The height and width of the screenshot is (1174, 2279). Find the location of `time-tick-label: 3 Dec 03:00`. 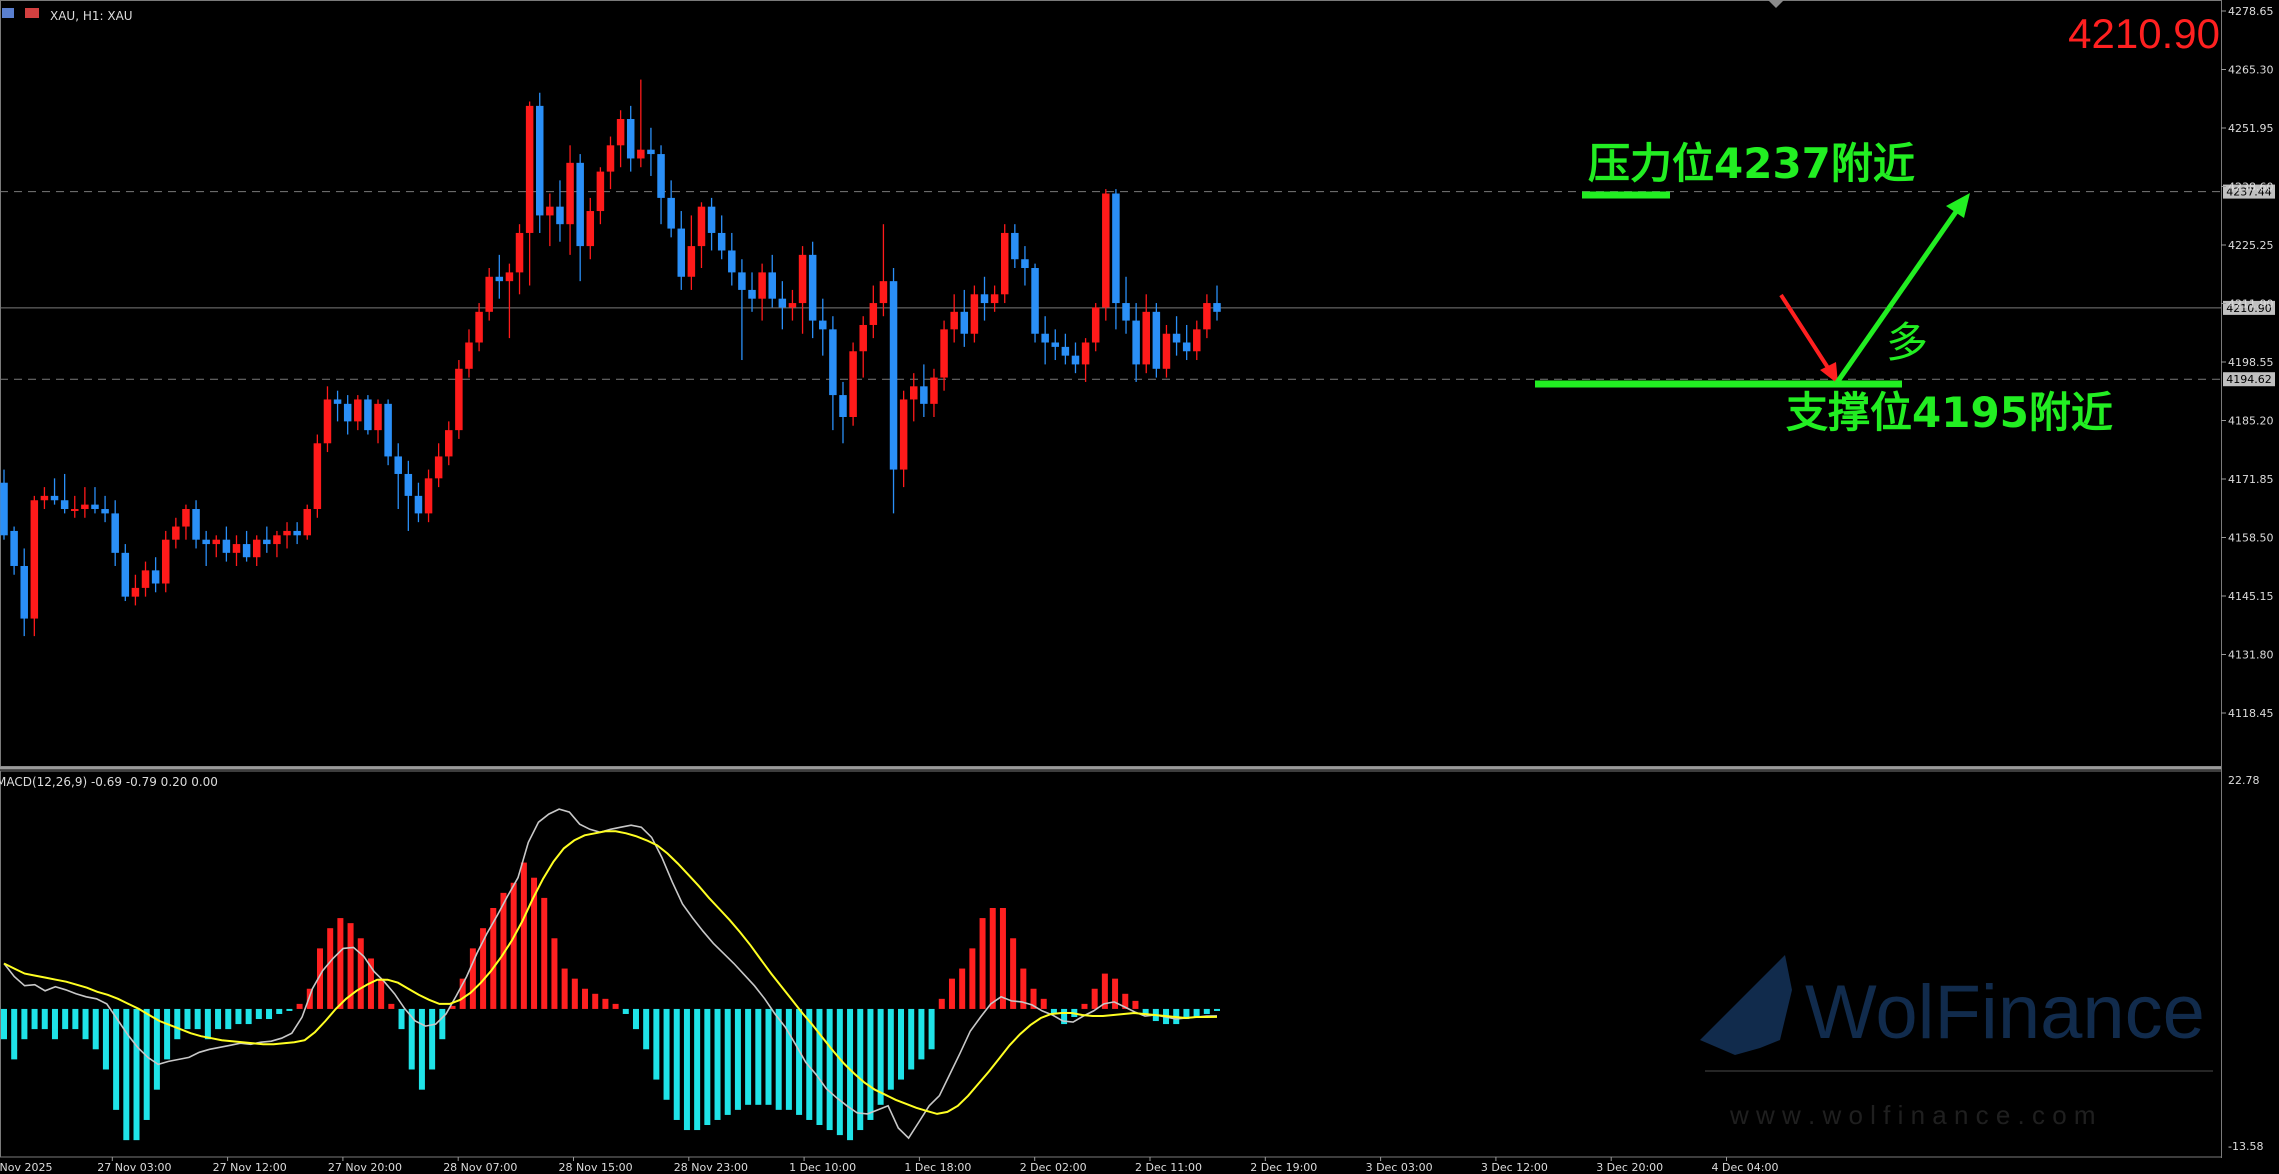

time-tick-label: 3 Dec 03:00 is located at coordinates (1399, 1167).